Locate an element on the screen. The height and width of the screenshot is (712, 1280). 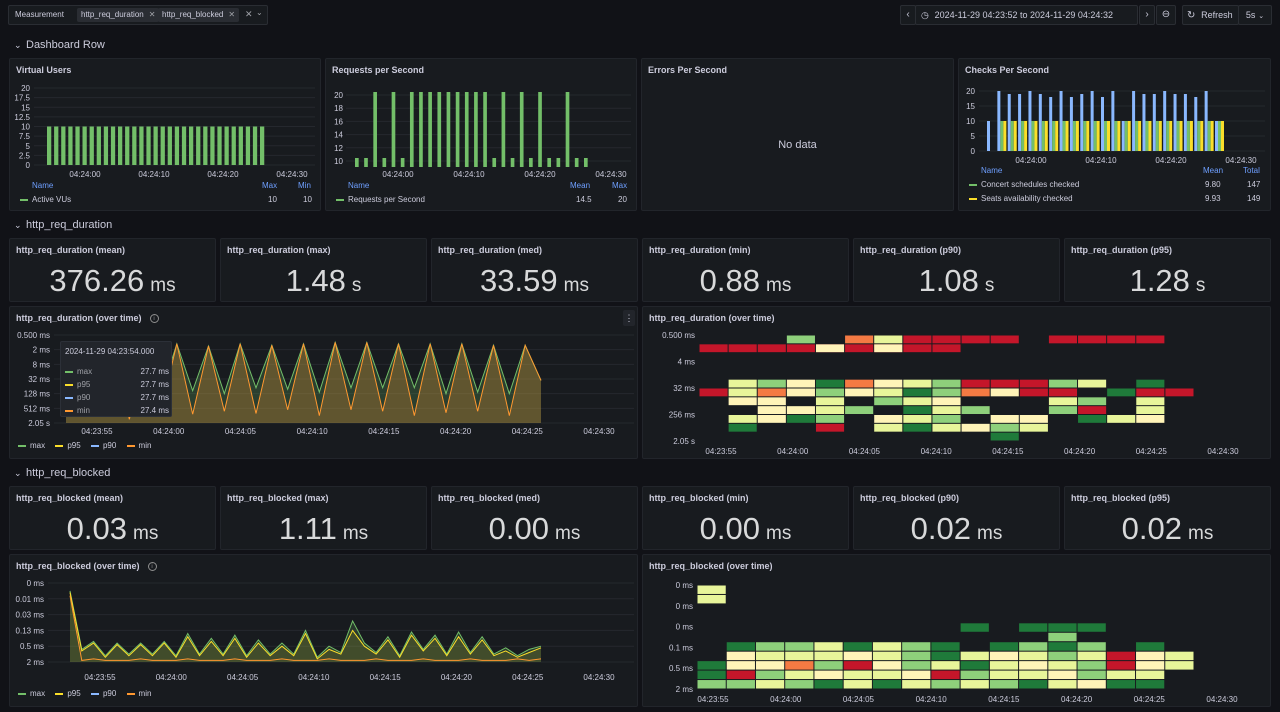
vus-bar is located at coordinates (56, 145).